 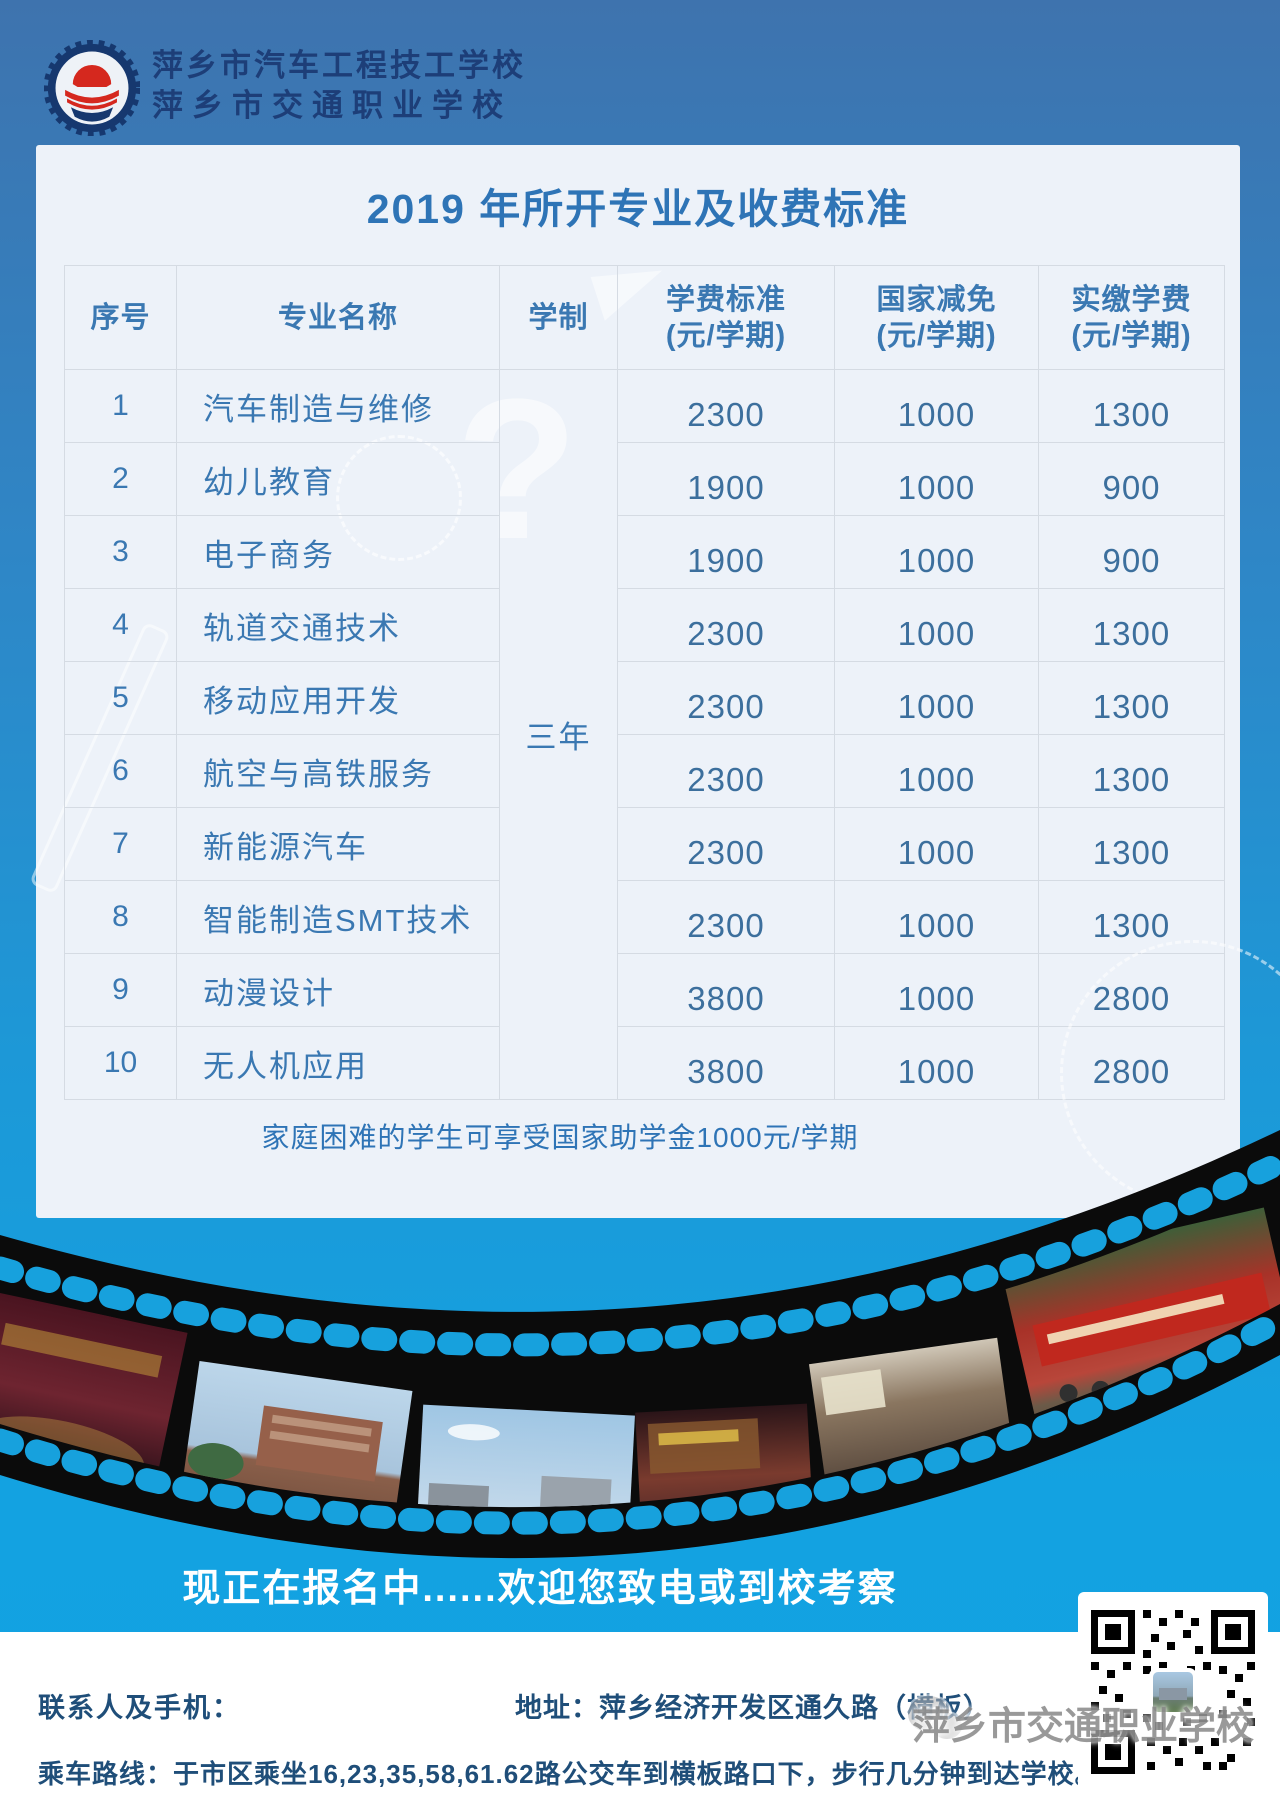 I want to click on row-major: 无人机应用, so click(x=337, y=1063).